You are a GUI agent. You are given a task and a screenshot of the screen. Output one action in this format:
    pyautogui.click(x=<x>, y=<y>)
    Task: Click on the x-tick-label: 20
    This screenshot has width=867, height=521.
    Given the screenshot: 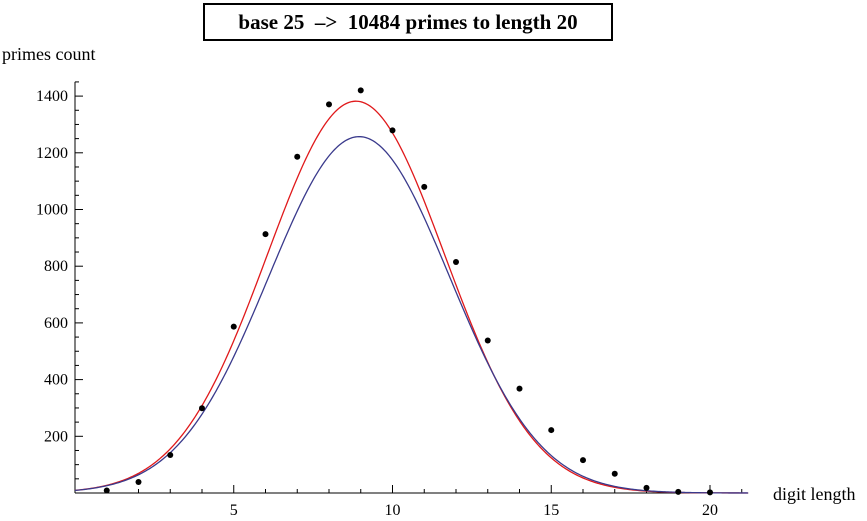 What is the action you would take?
    pyautogui.click(x=710, y=510)
    